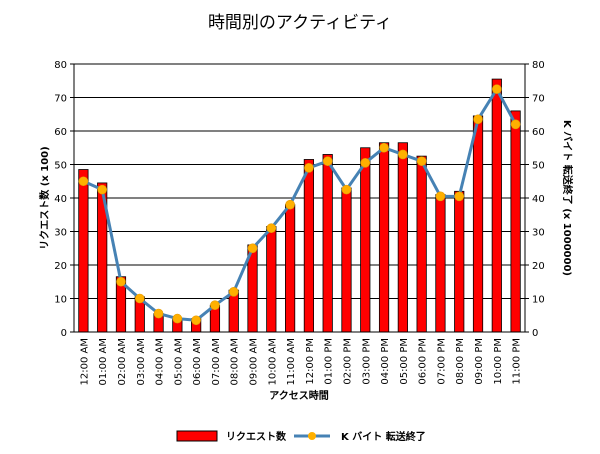  What do you see at coordinates (103, 361) in the screenshot?
I see `x-tick-label: 01:00 AM` at bounding box center [103, 361].